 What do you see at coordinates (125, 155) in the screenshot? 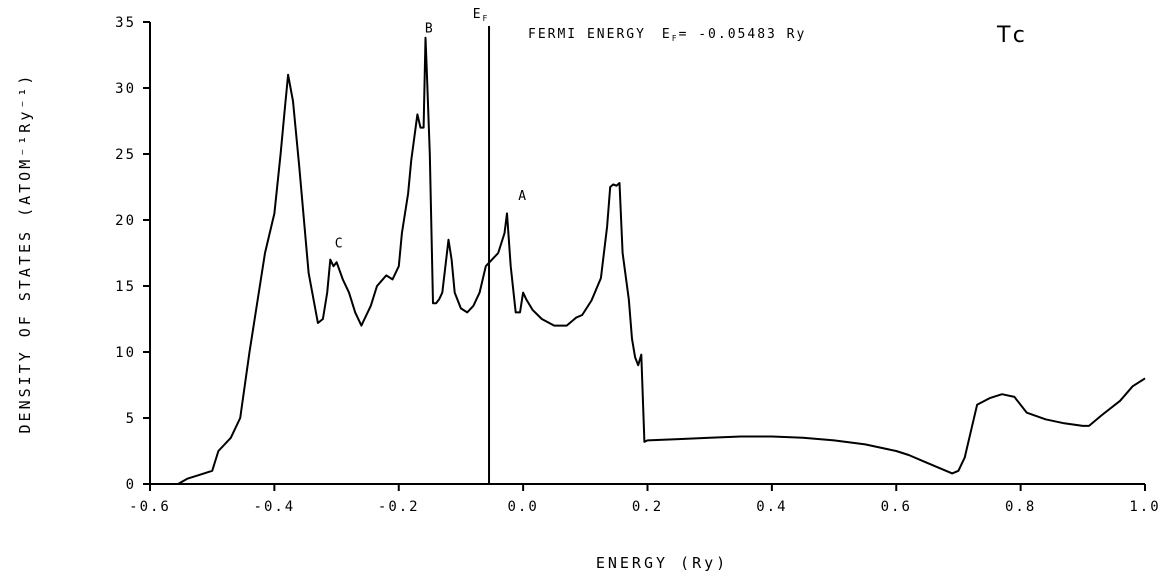
I see `y-tick-label: 25` at bounding box center [125, 155].